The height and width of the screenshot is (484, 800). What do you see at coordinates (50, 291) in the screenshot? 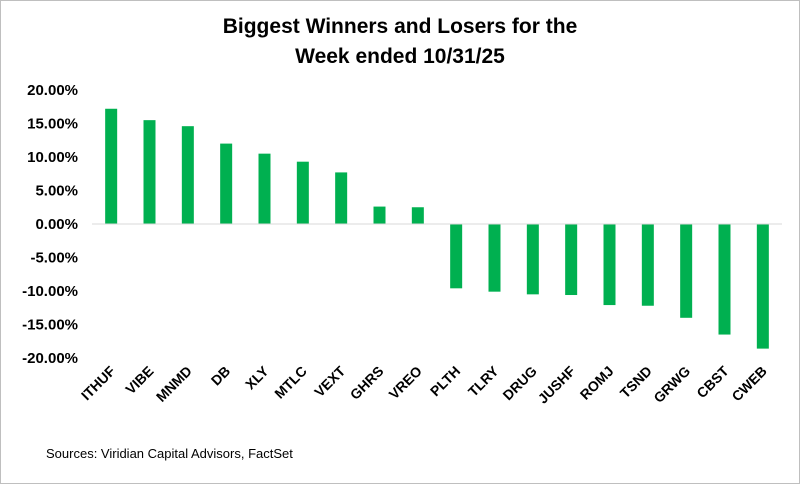
I see `y-tick-label: -10.00%` at bounding box center [50, 291].